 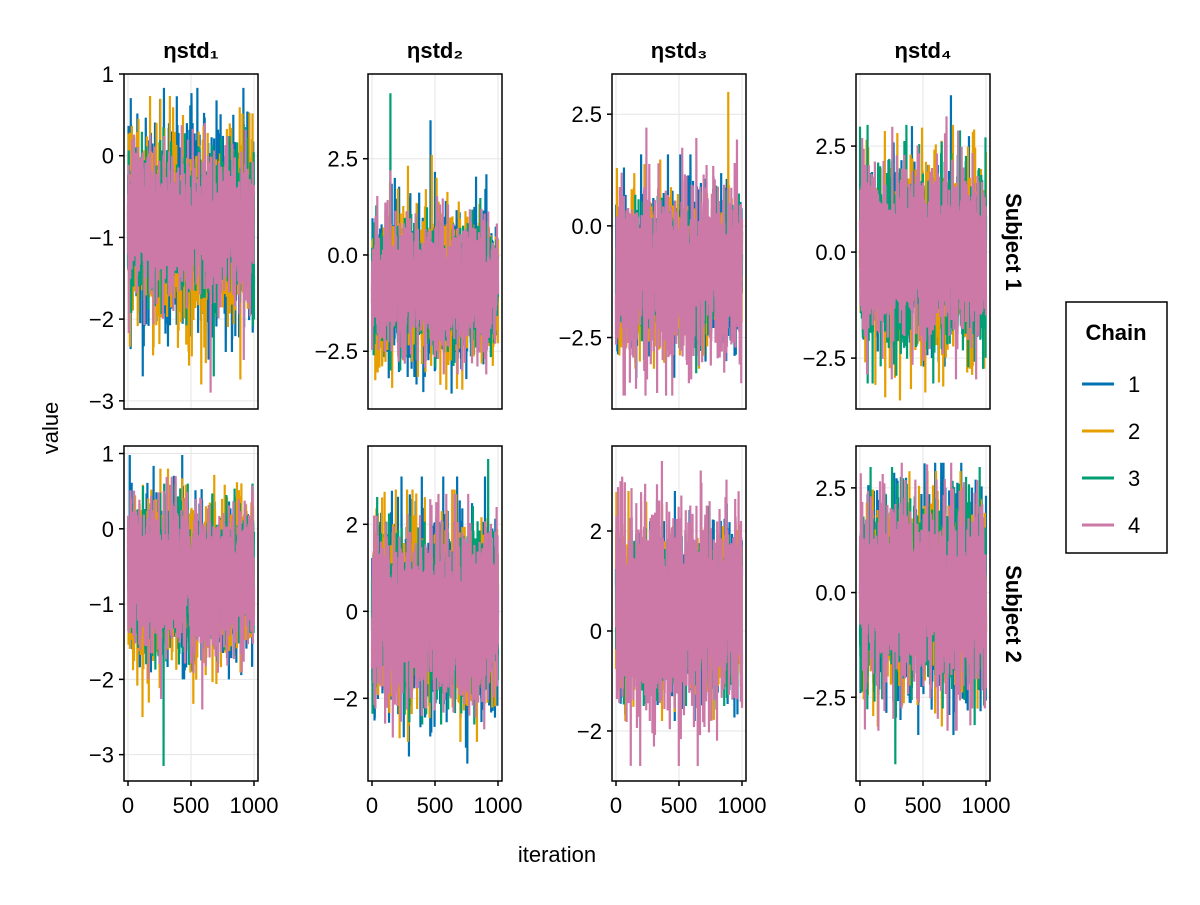 What do you see at coordinates (923, 50) in the screenshot?
I see `column-title-4: ηstd₄` at bounding box center [923, 50].